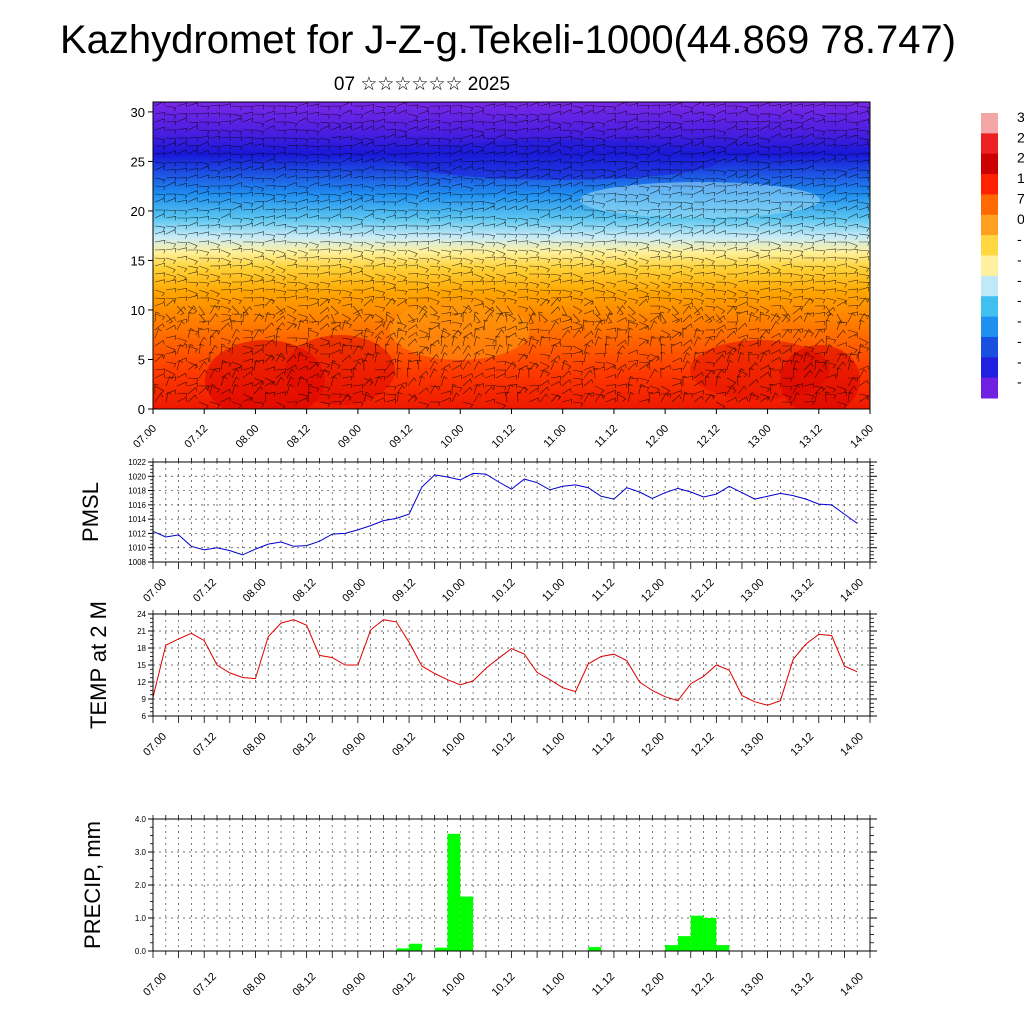  What do you see at coordinates (141, 409) in the screenshot?
I see `y-tick-label: 0` at bounding box center [141, 409].